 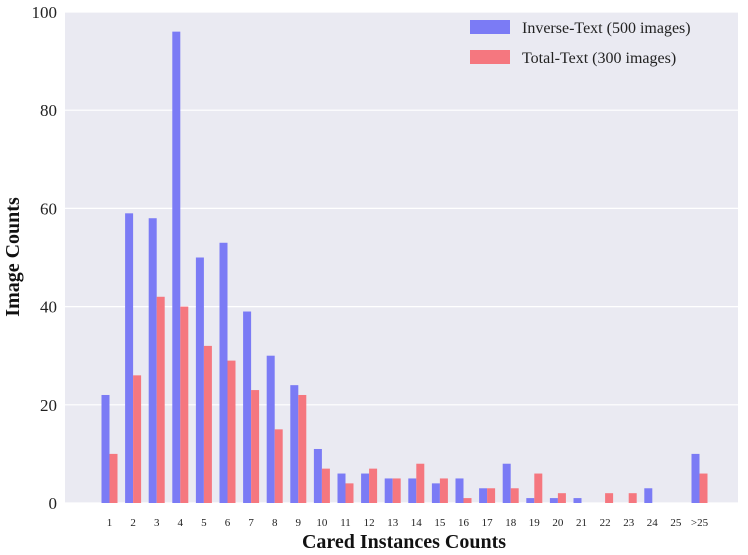 What do you see at coordinates (464, 523) in the screenshot?
I see `x-tick-label: 16` at bounding box center [464, 523].